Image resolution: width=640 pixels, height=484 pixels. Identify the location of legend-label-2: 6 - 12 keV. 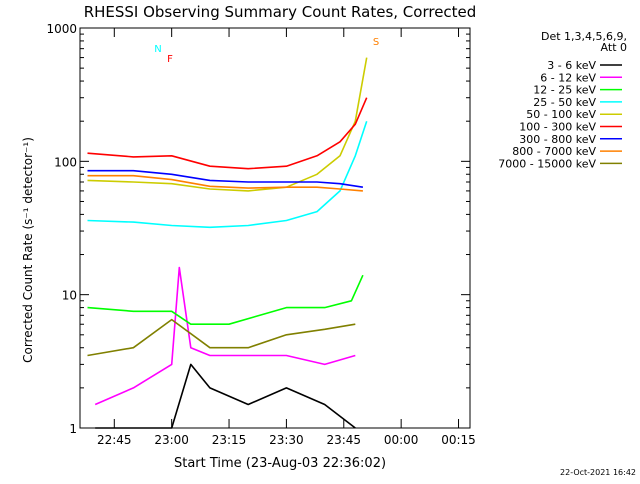
(568, 77).